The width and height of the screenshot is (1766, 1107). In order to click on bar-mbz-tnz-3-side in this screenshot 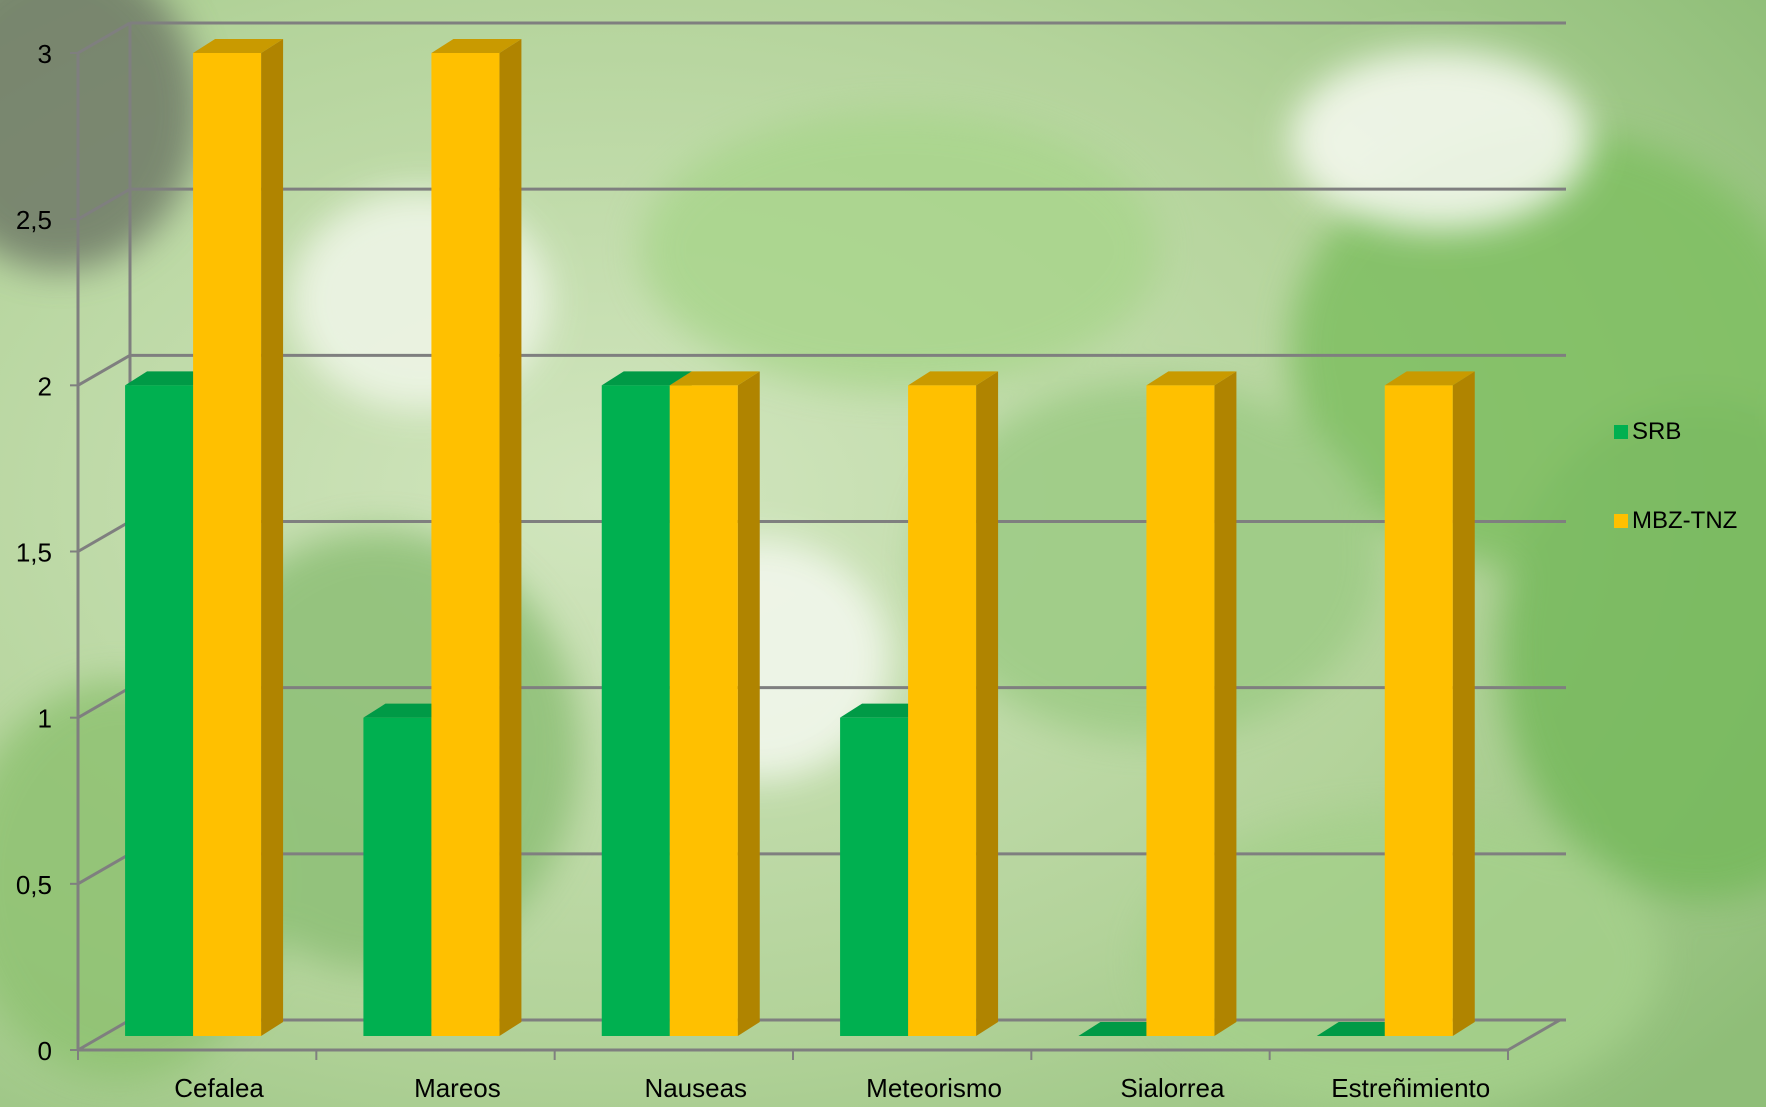, I will do `click(987, 703)`.